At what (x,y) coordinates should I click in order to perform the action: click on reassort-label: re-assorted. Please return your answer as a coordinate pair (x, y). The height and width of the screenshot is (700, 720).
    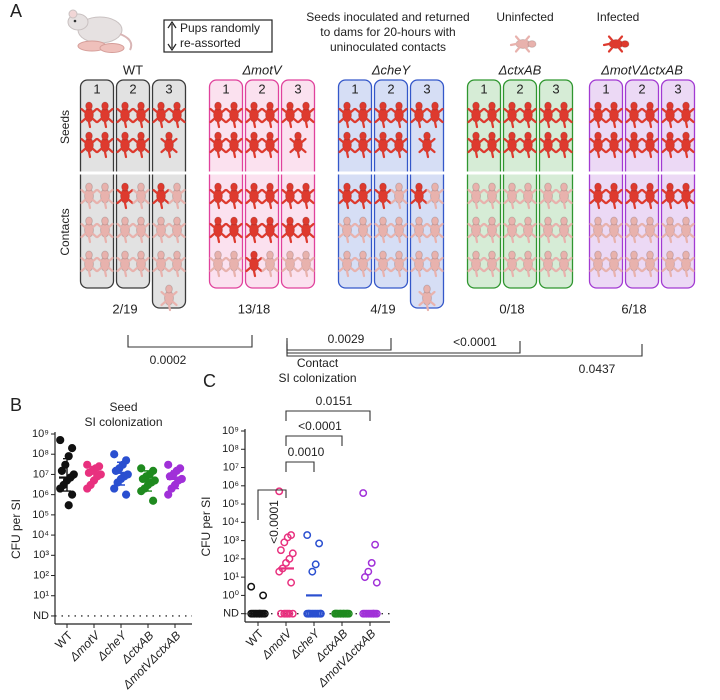
    Looking at the image, I should click on (210, 43).